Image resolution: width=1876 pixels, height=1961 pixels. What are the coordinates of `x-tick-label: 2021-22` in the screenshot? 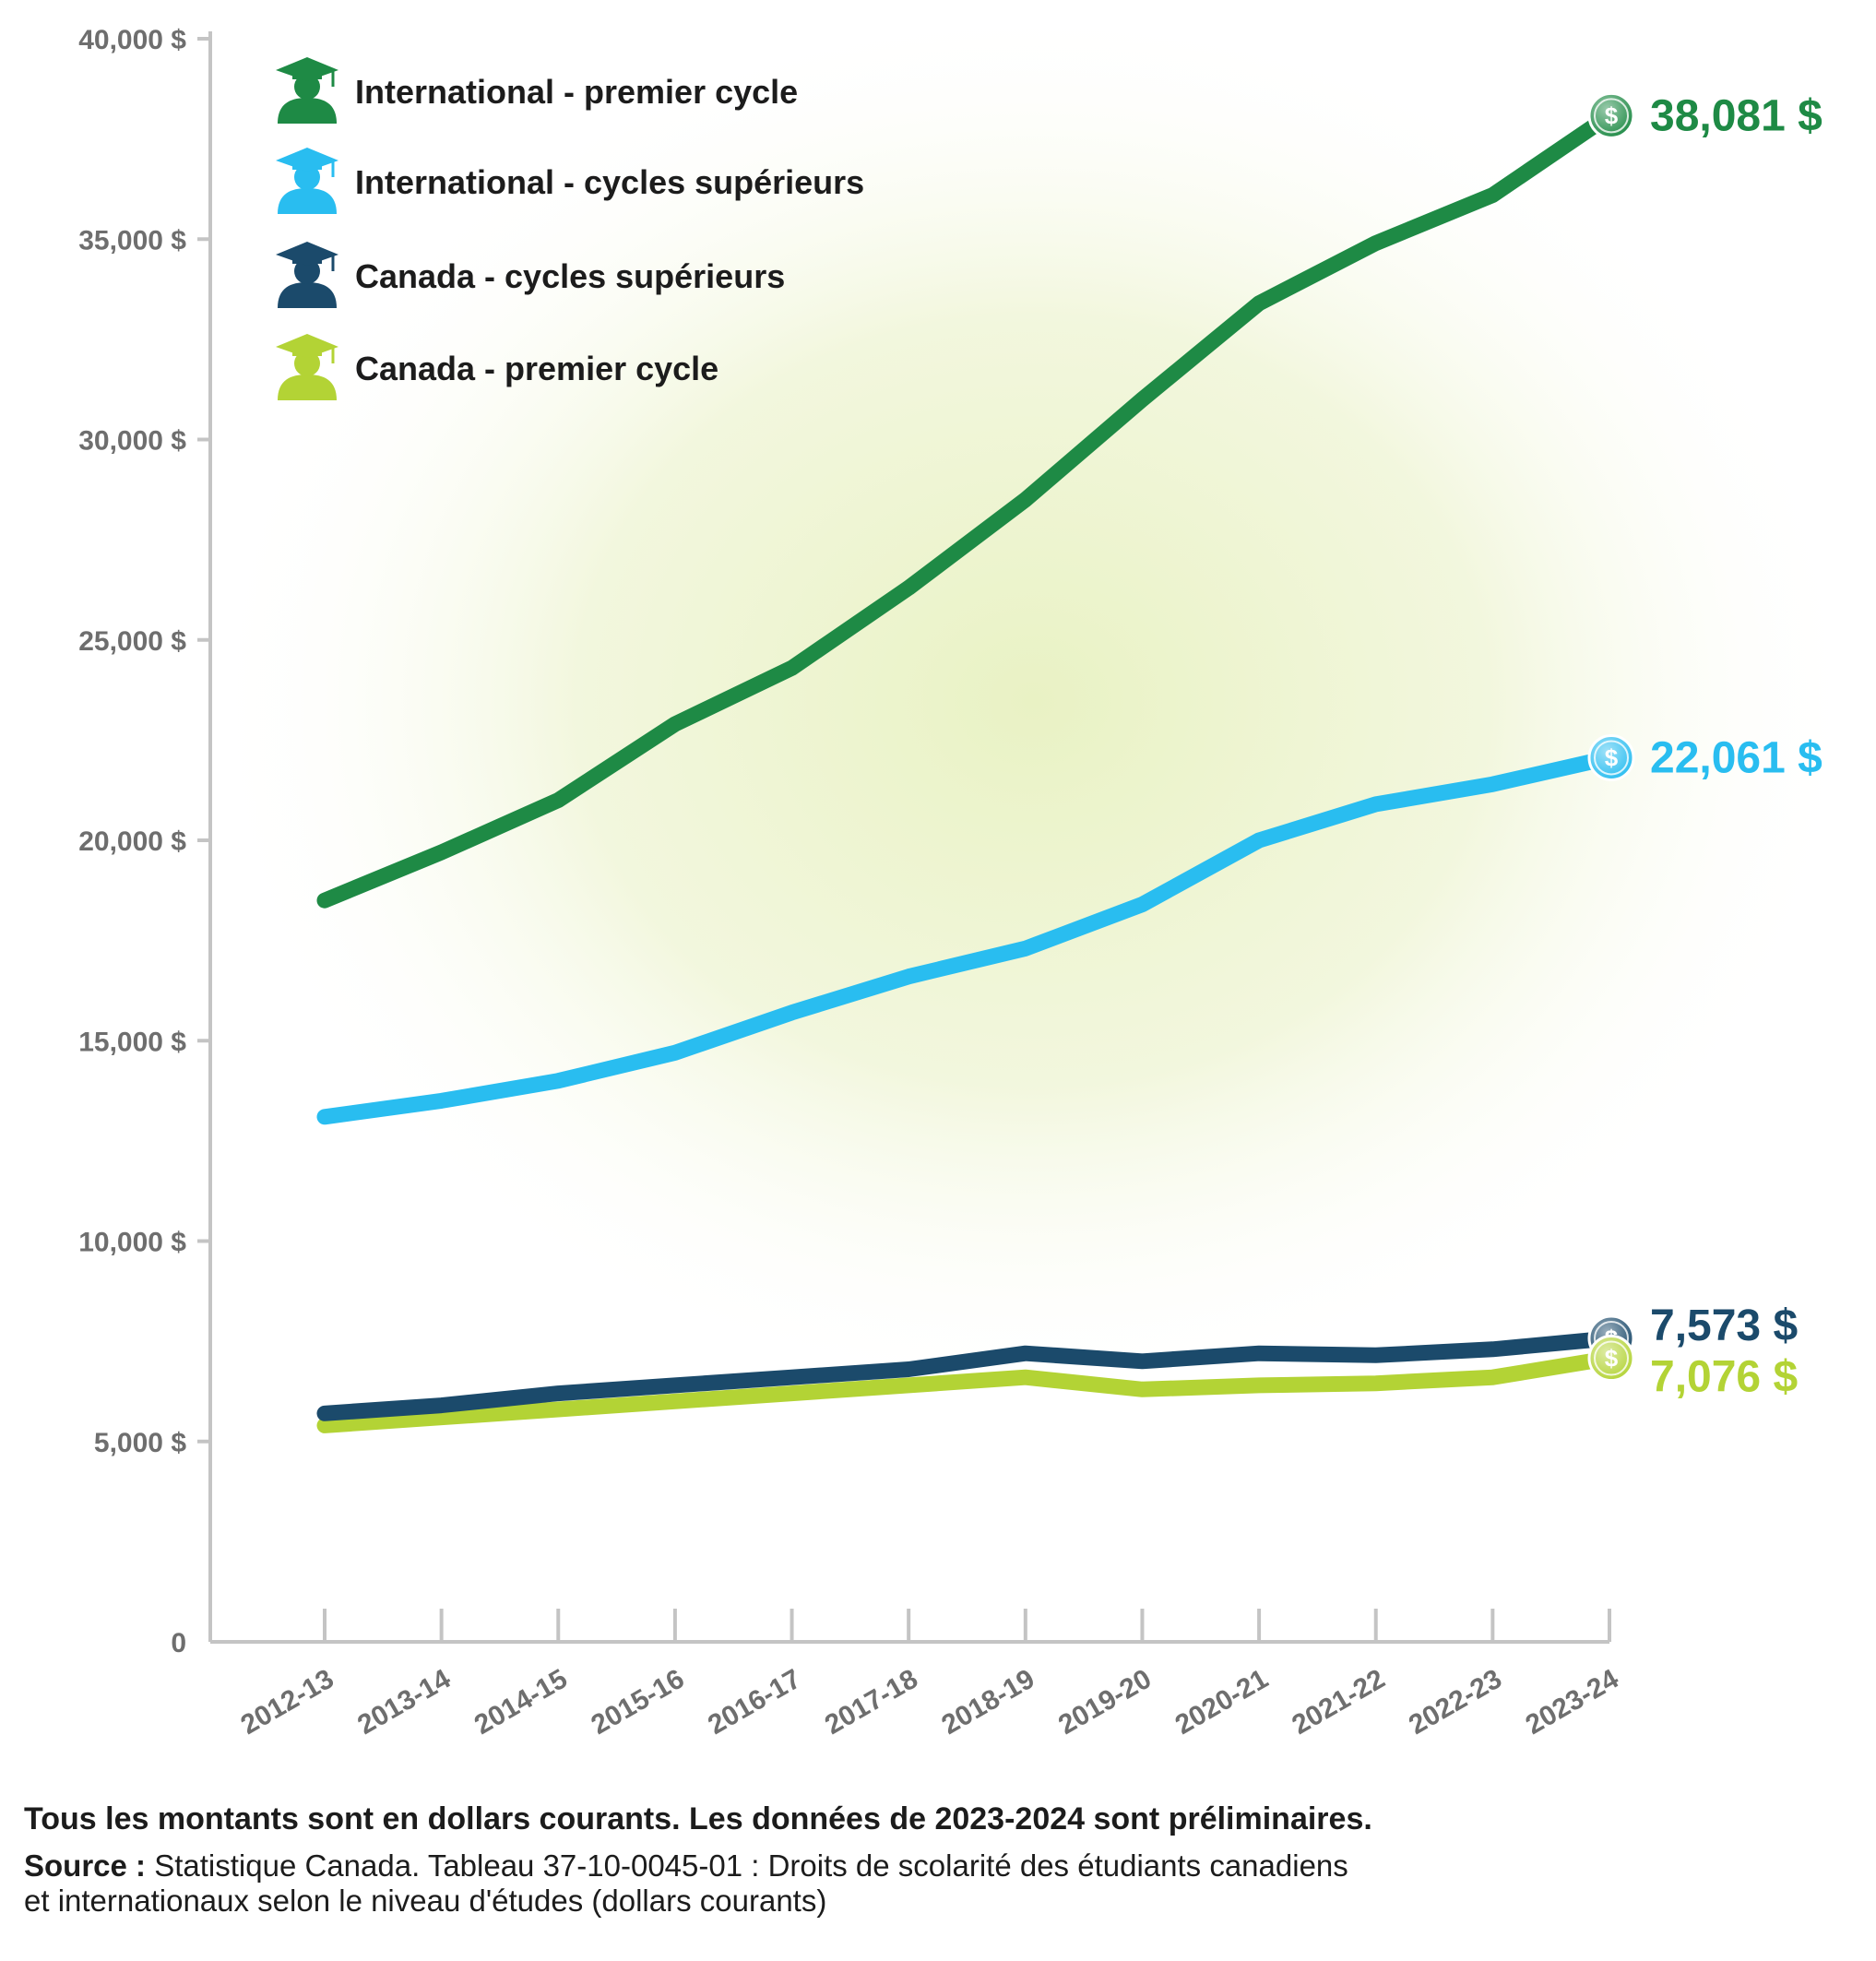 It's located at (1339, 1702).